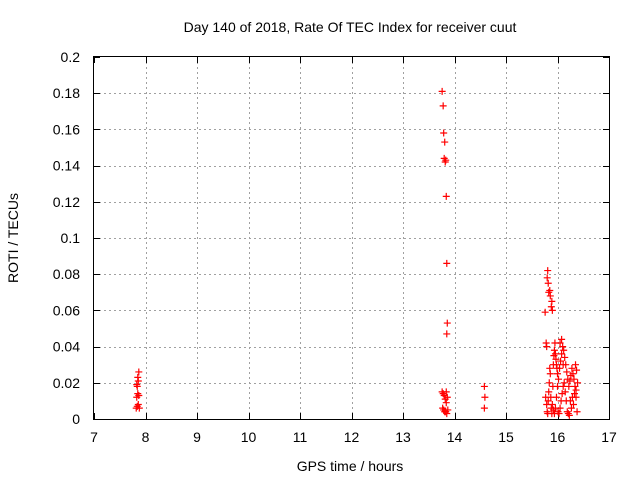 The width and height of the screenshot is (640, 480). Describe the element at coordinates (146, 437) in the screenshot. I see `x-tick-label: 8` at that location.